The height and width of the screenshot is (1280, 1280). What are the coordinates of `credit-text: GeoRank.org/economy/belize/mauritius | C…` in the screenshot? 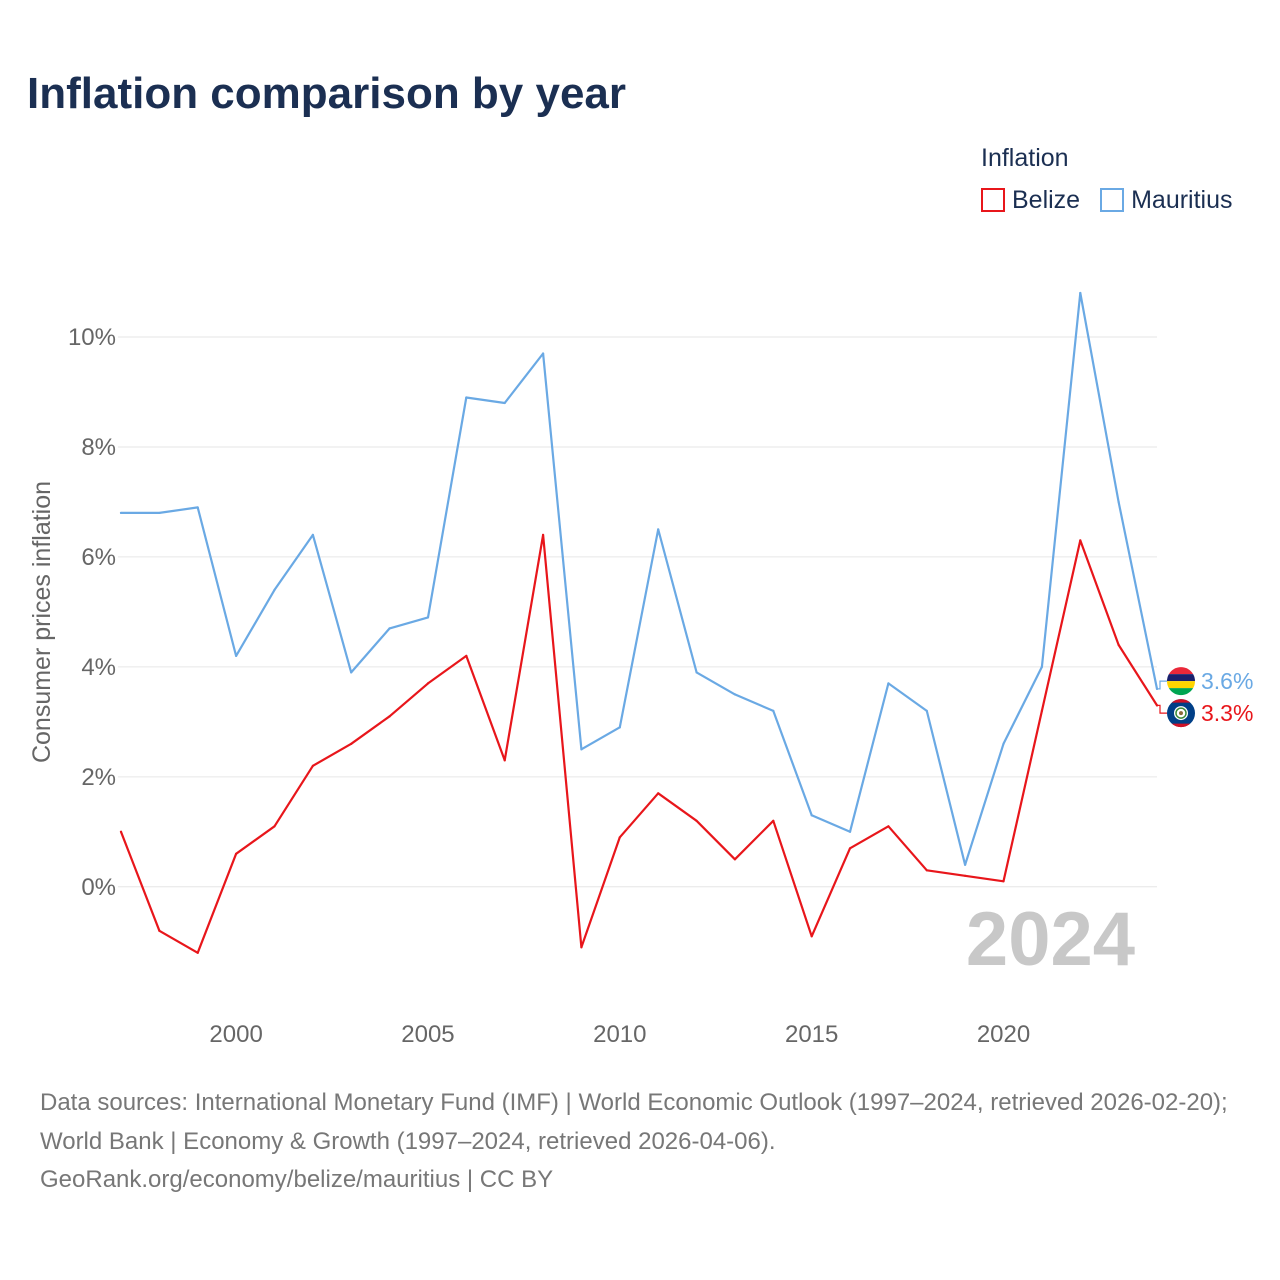 It's located at (297, 1179).